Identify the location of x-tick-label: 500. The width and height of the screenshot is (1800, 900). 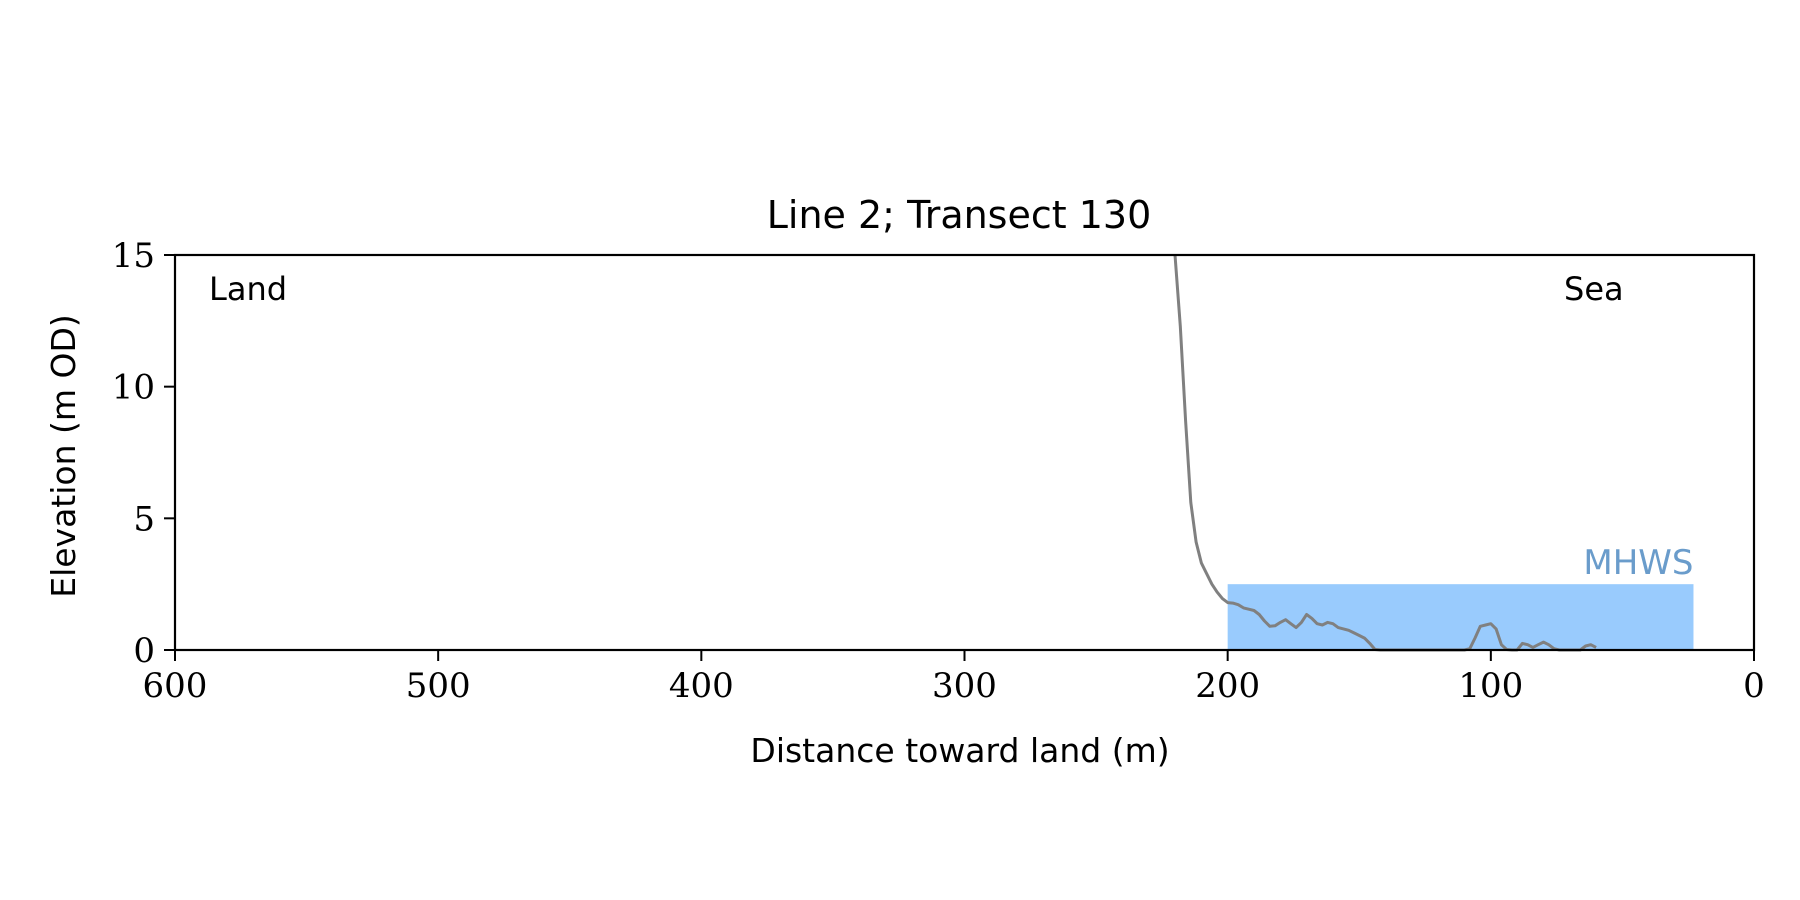
(438, 686).